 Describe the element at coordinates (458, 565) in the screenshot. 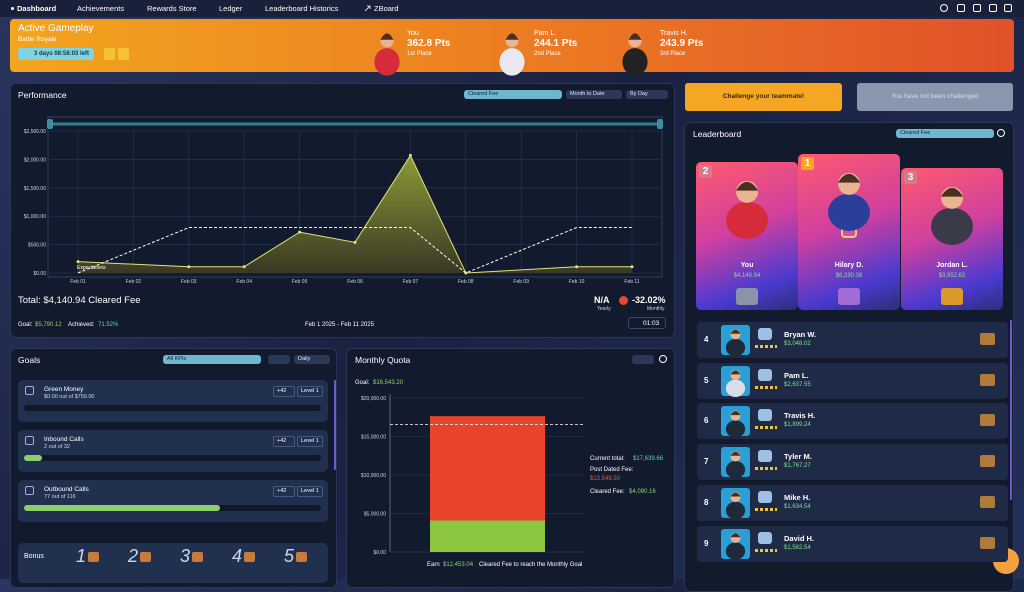

I see `footer-amount: $12,453.04` at that location.